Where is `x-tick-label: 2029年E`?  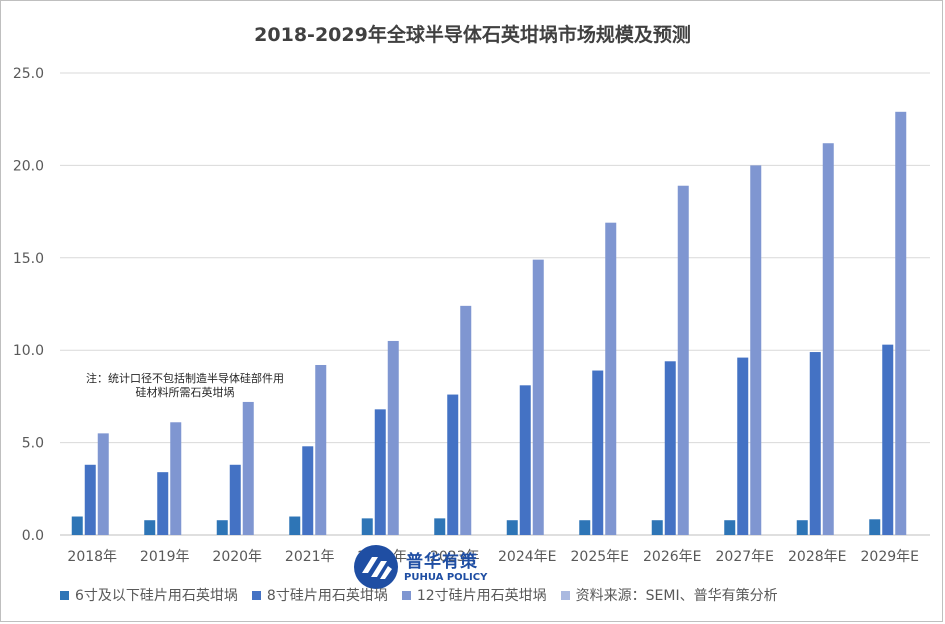
x-tick-label: 2029年E is located at coordinates (890, 557).